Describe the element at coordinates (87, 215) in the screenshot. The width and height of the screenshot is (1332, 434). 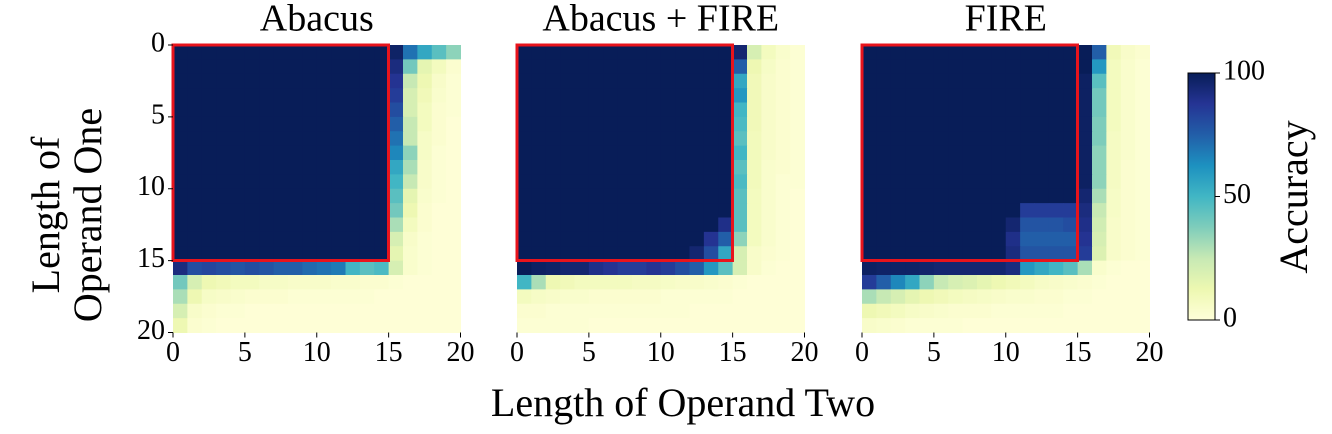
I see `y-axis-label: Operand One` at that location.